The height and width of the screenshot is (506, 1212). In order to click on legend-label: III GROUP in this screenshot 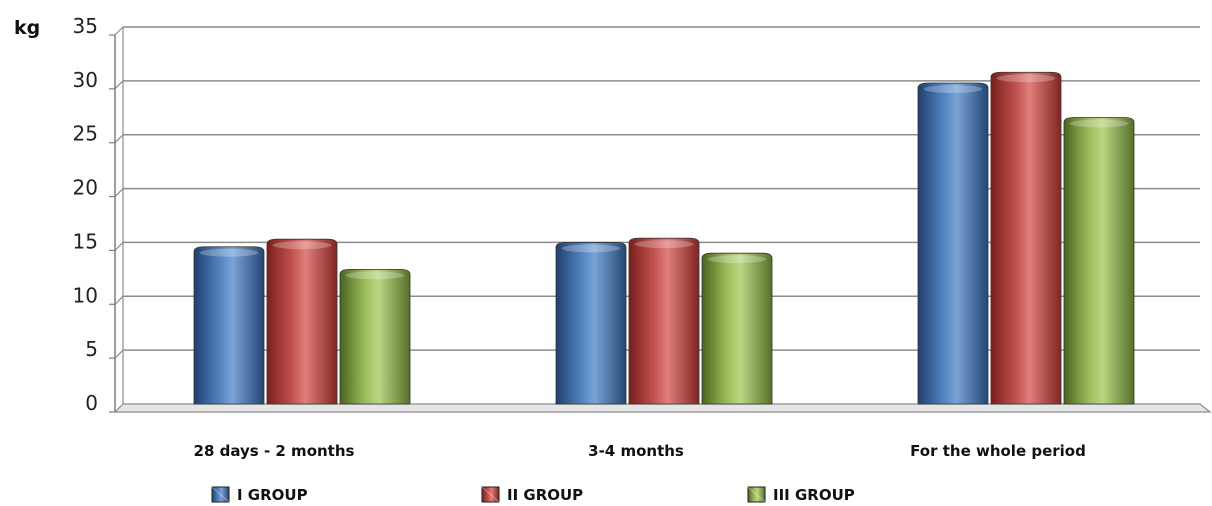, I will do `click(814, 495)`.